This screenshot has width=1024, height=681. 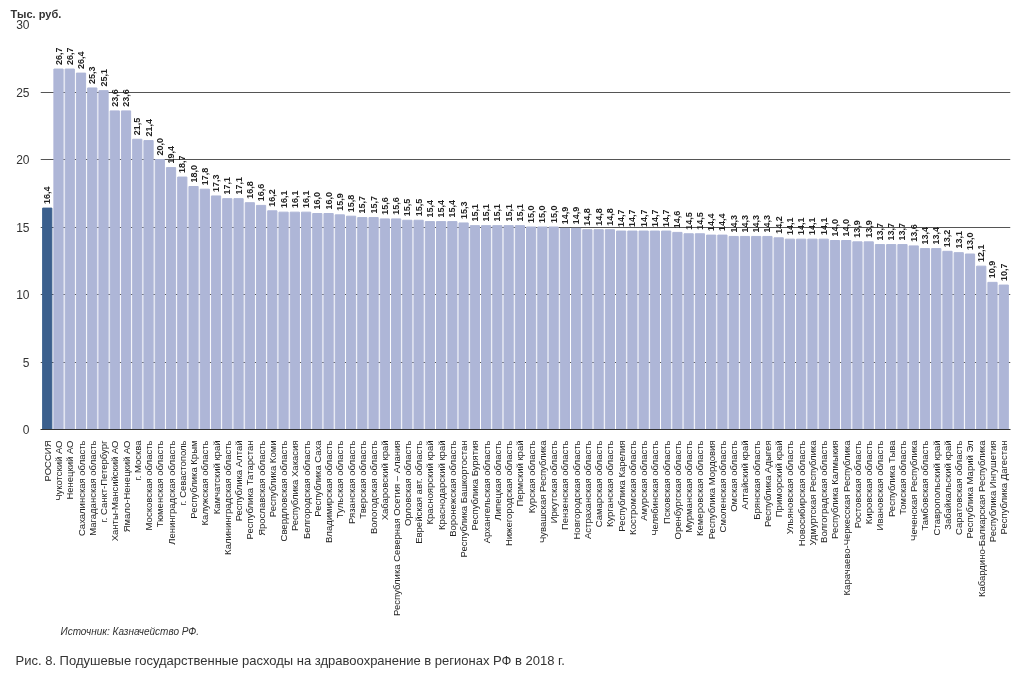 I want to click on x-tick-label: Томская область, so click(x=902, y=477).